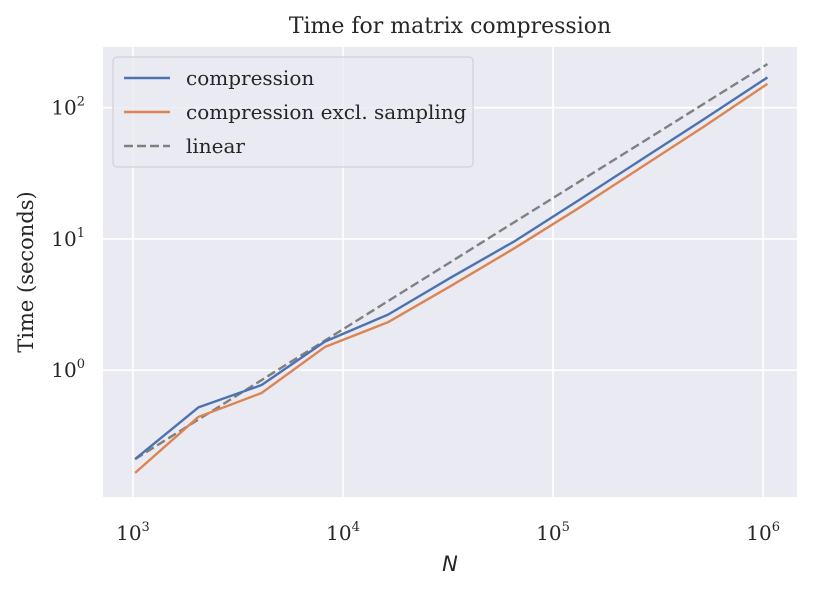 This screenshot has height=593, width=813. I want to click on x-tick-label: 105, so click(553, 532).